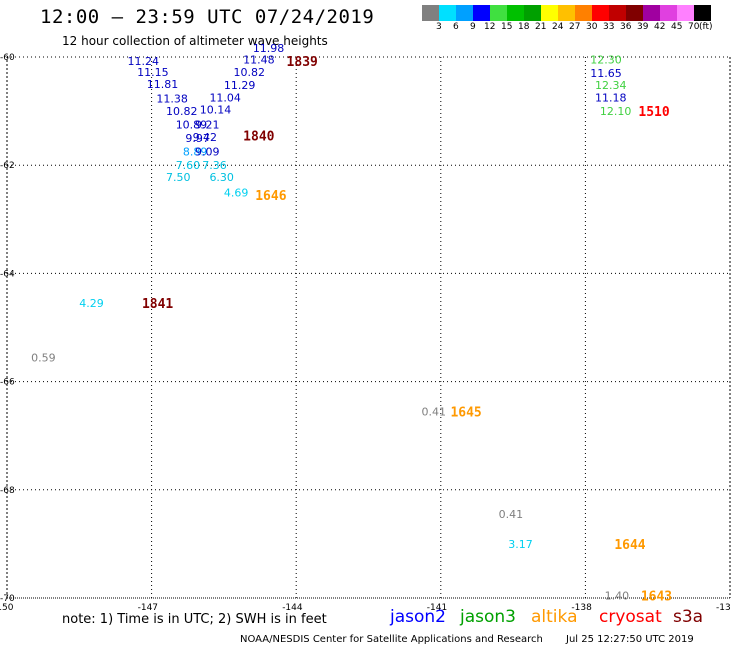  I want to click on wave-height-label: 1.40, so click(617, 595).